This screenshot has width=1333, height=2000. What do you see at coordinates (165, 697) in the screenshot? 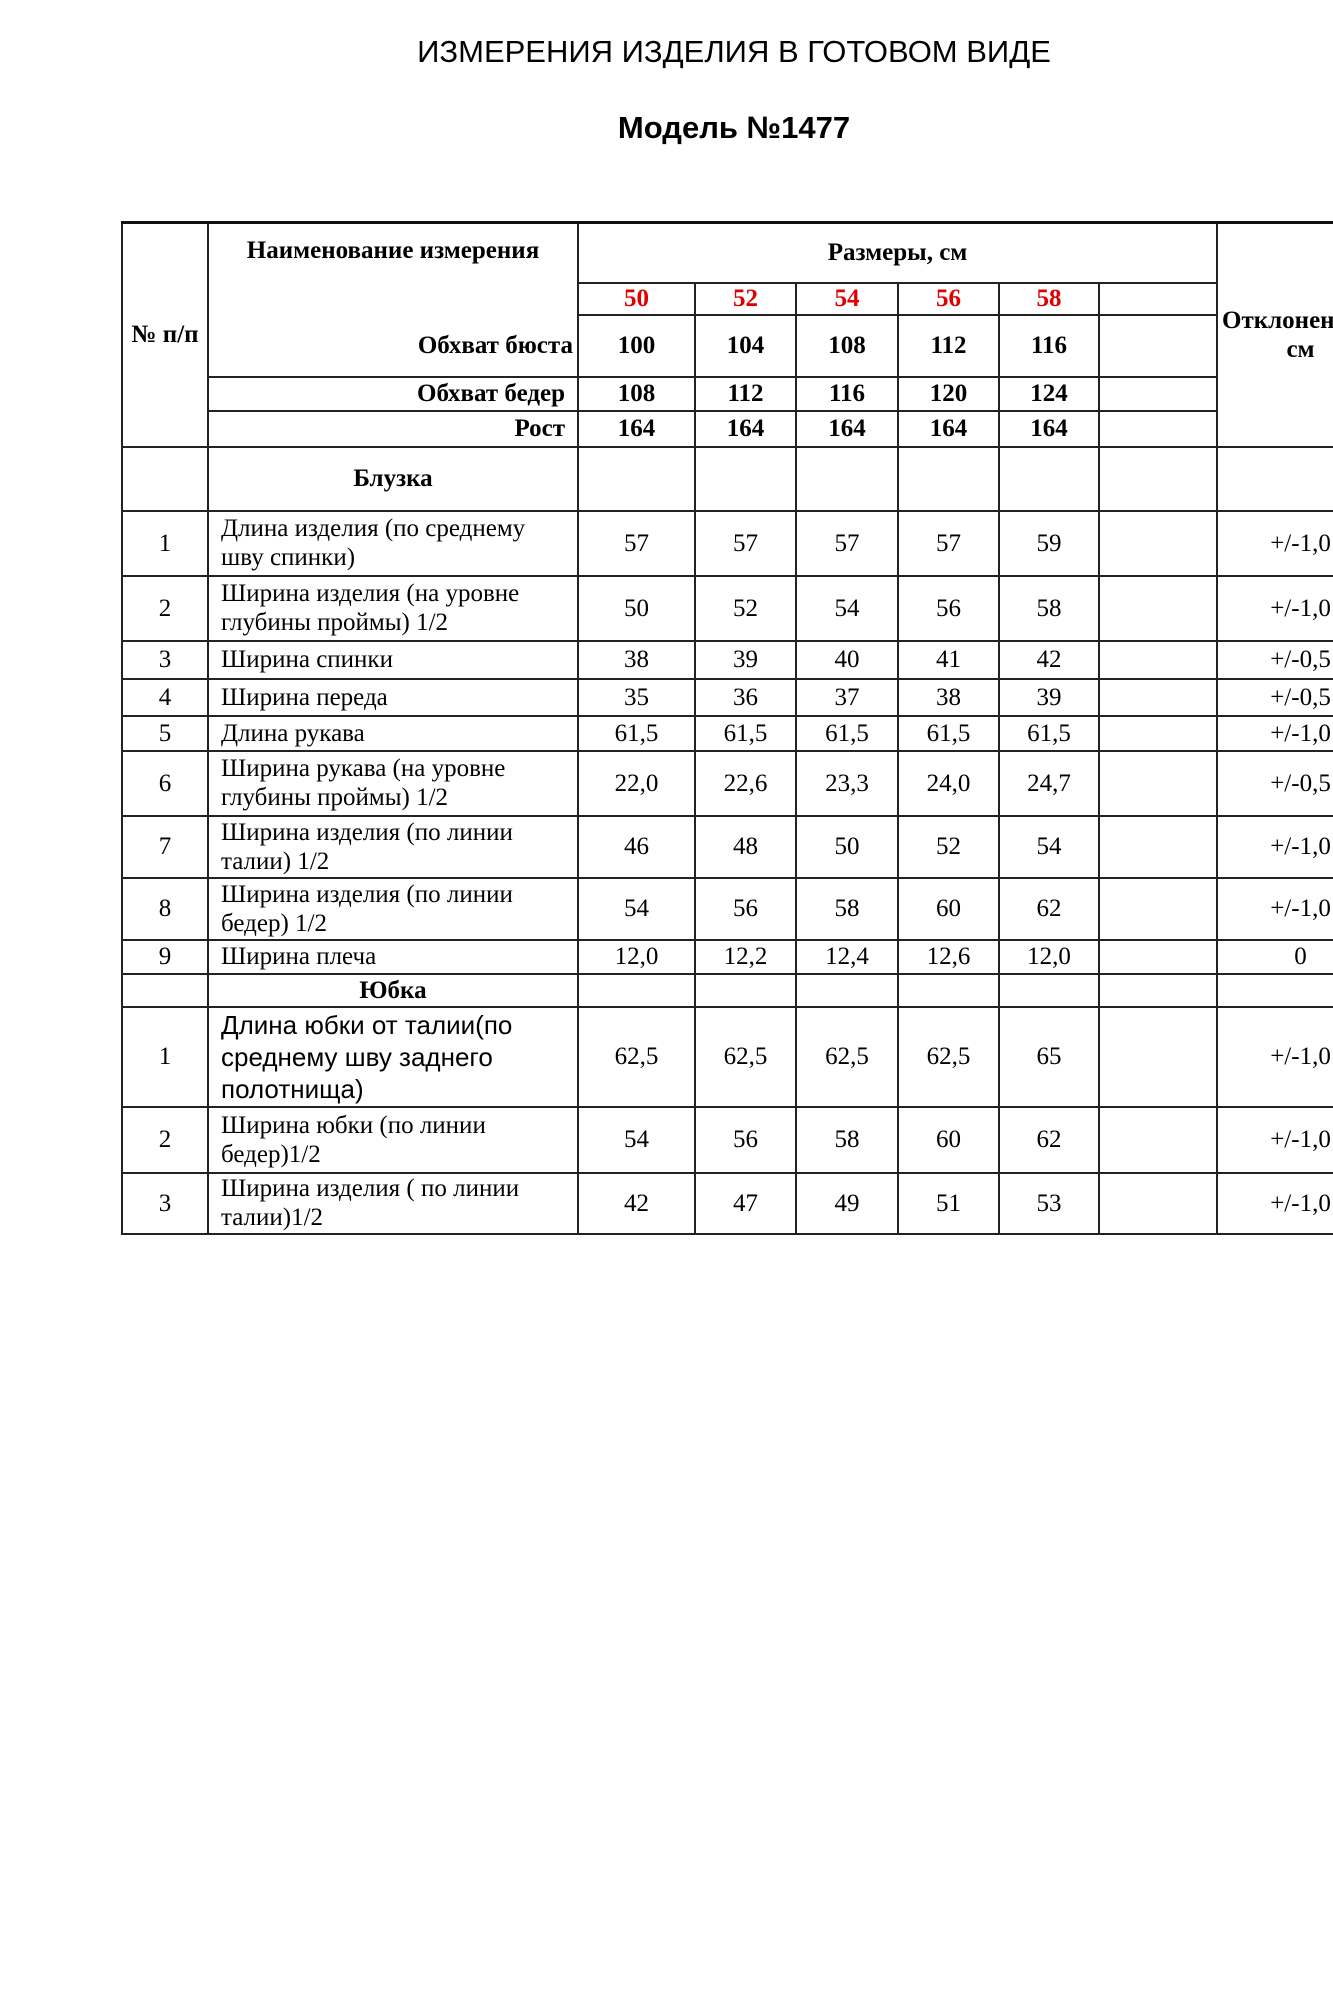
I see `row-number: 4` at bounding box center [165, 697].